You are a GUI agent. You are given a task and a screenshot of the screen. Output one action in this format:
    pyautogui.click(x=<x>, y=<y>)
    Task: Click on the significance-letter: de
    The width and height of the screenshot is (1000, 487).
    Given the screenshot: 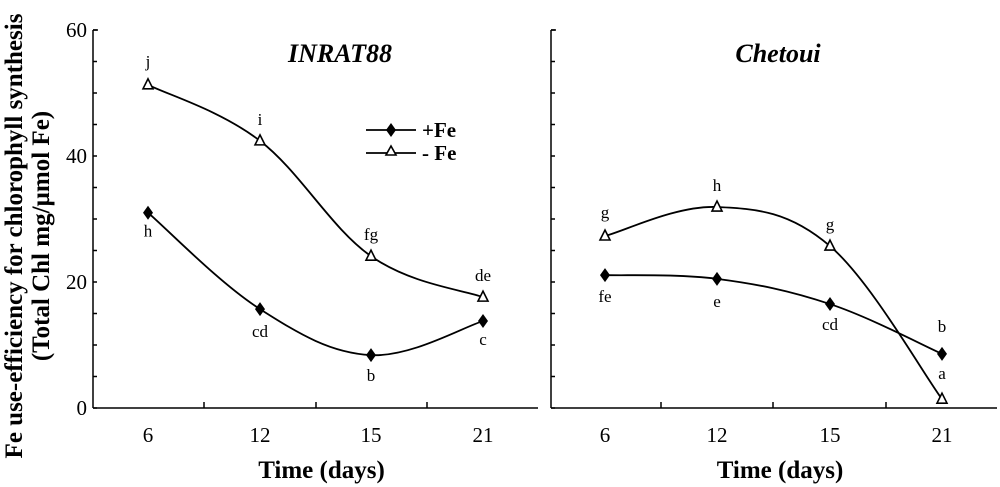 What is the action you would take?
    pyautogui.click(x=483, y=275)
    